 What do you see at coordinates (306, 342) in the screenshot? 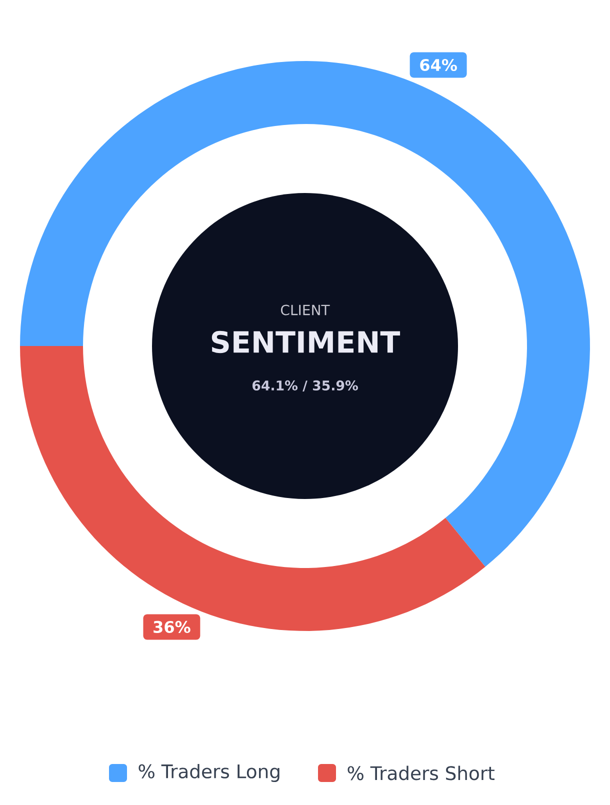
I see `text: SENTIMENT` at bounding box center [306, 342].